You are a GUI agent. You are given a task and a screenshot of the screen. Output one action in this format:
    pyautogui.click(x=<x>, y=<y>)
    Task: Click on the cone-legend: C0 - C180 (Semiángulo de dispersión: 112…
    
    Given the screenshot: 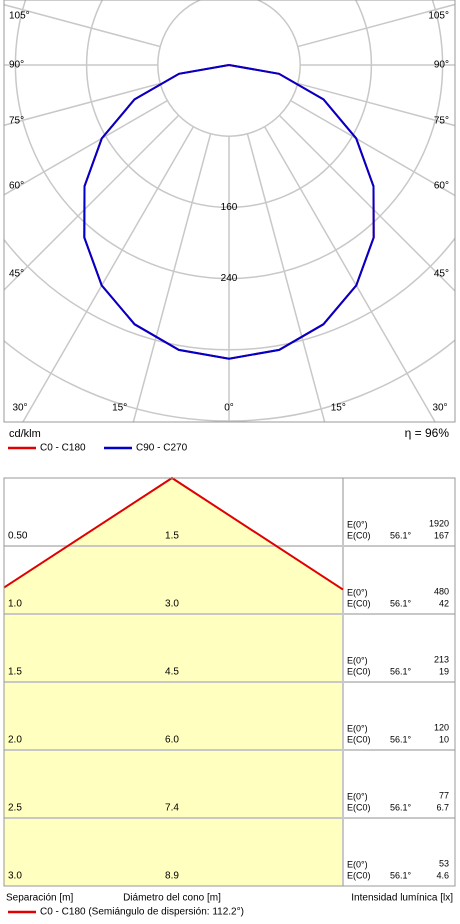 What is the action you would take?
    pyautogui.click(x=142, y=912)
    